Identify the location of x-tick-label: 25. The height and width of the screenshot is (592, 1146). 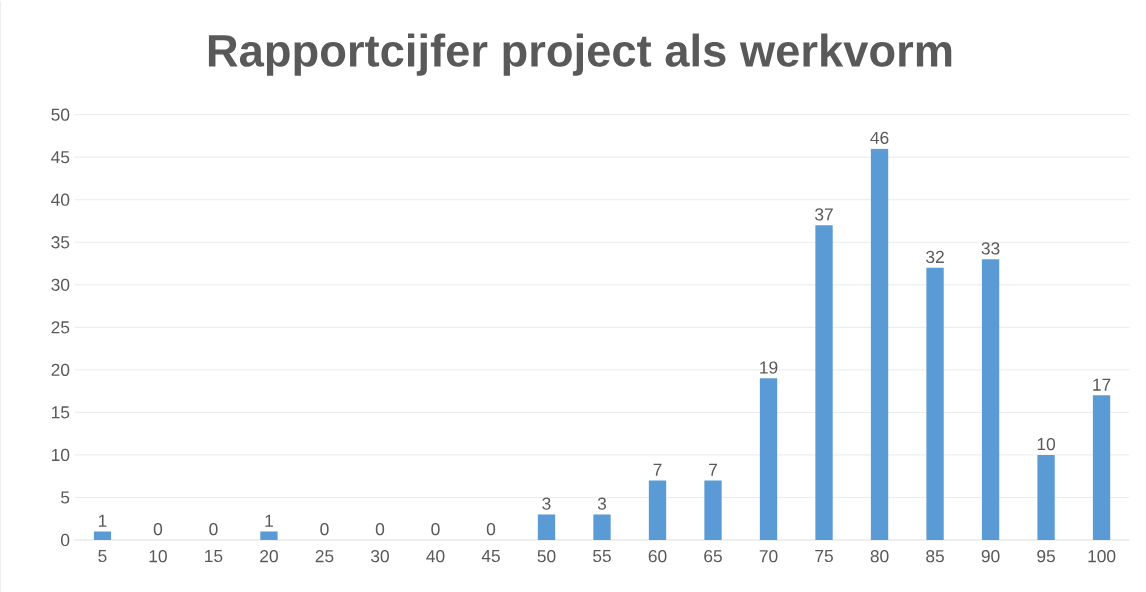
(324, 556).